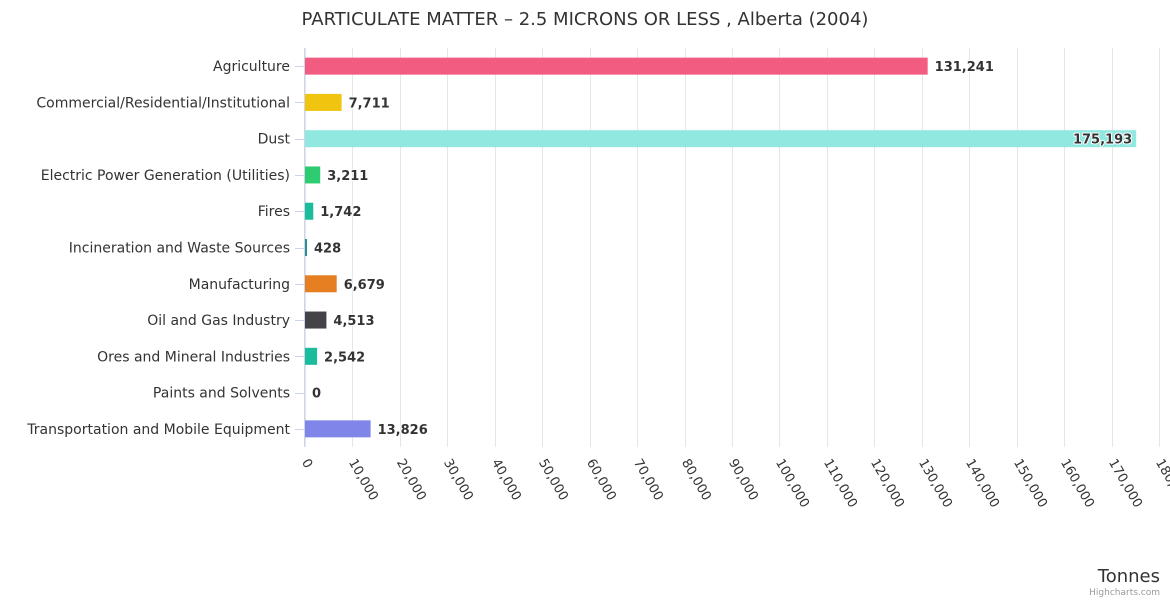 This screenshot has width=1170, height=600. I want to click on data-label: 175,193, so click(1102, 140).